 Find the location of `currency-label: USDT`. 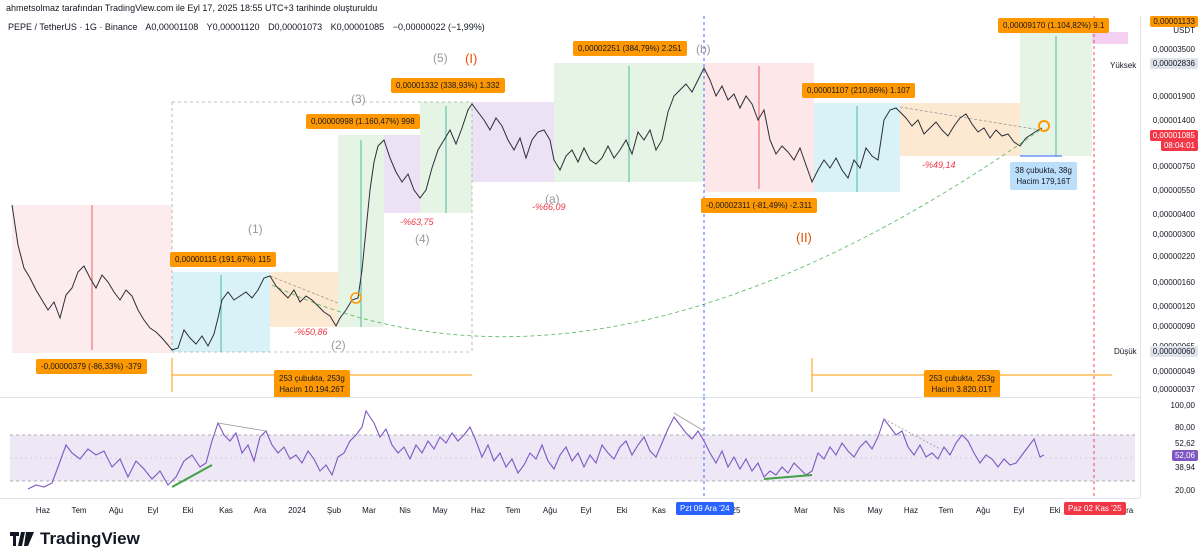

currency-label: USDT is located at coordinates (1184, 30).